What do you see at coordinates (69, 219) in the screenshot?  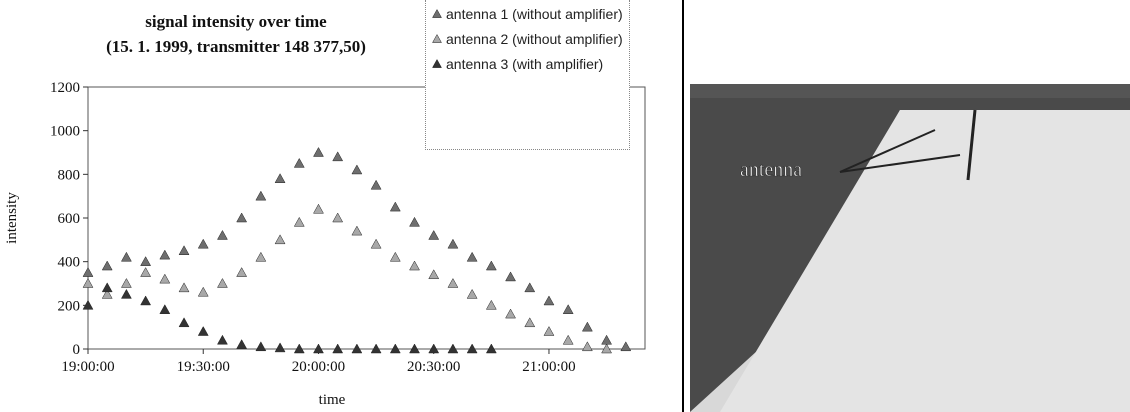 I see `y-tick-label: 600` at bounding box center [69, 219].